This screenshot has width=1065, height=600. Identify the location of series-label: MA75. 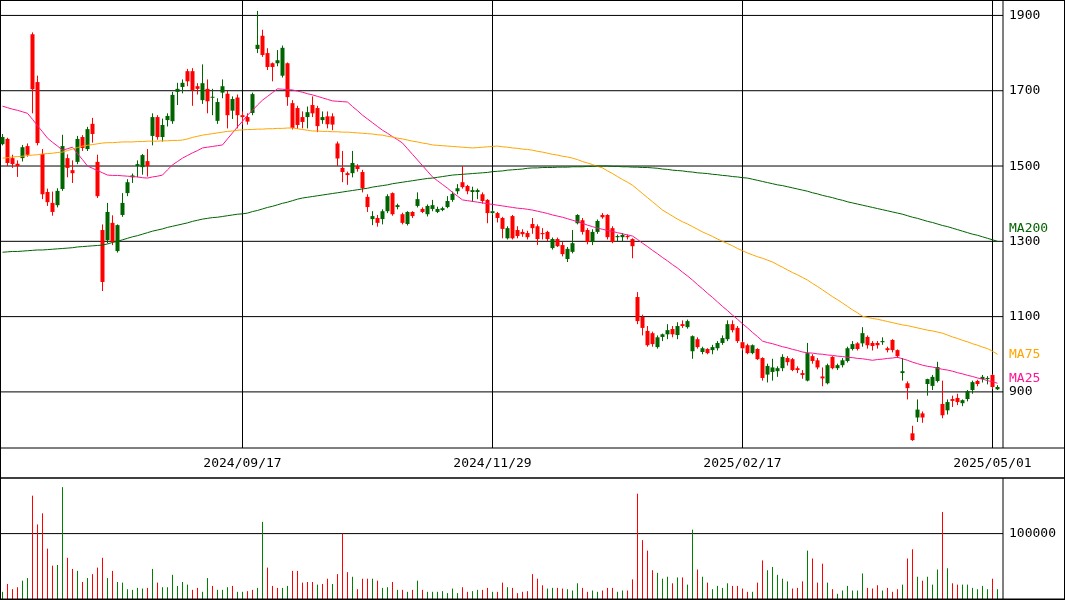
(1025, 353).